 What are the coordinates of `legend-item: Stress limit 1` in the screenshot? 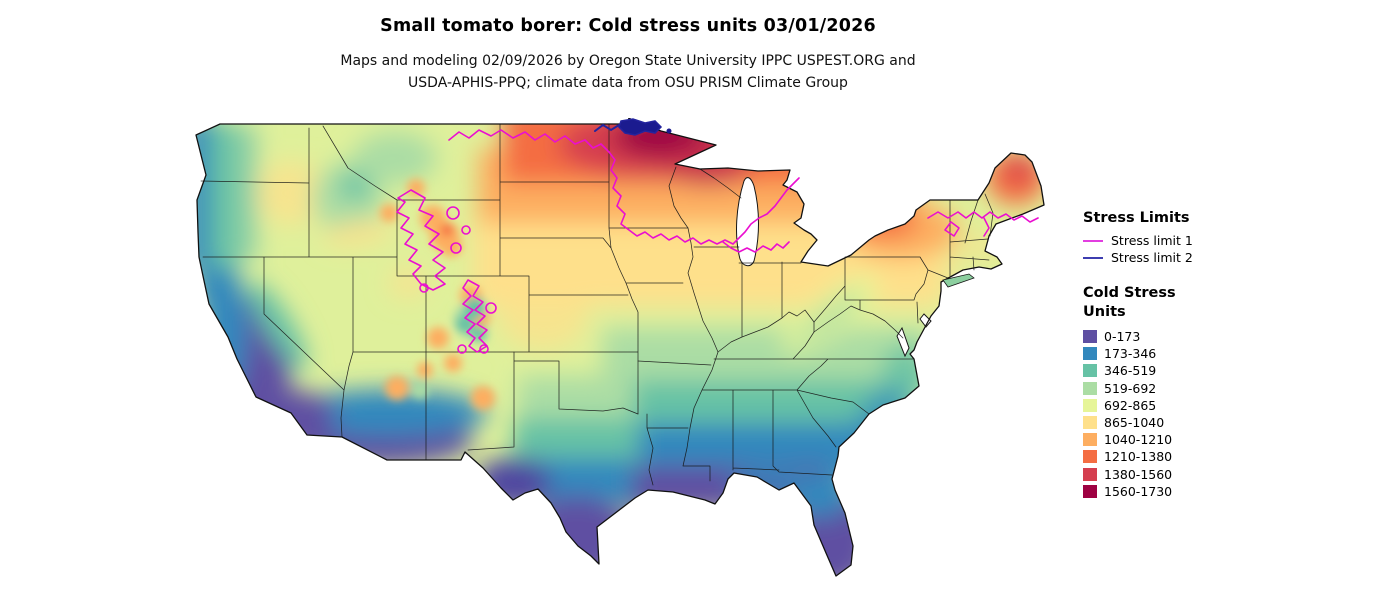 It's located at (1183, 240).